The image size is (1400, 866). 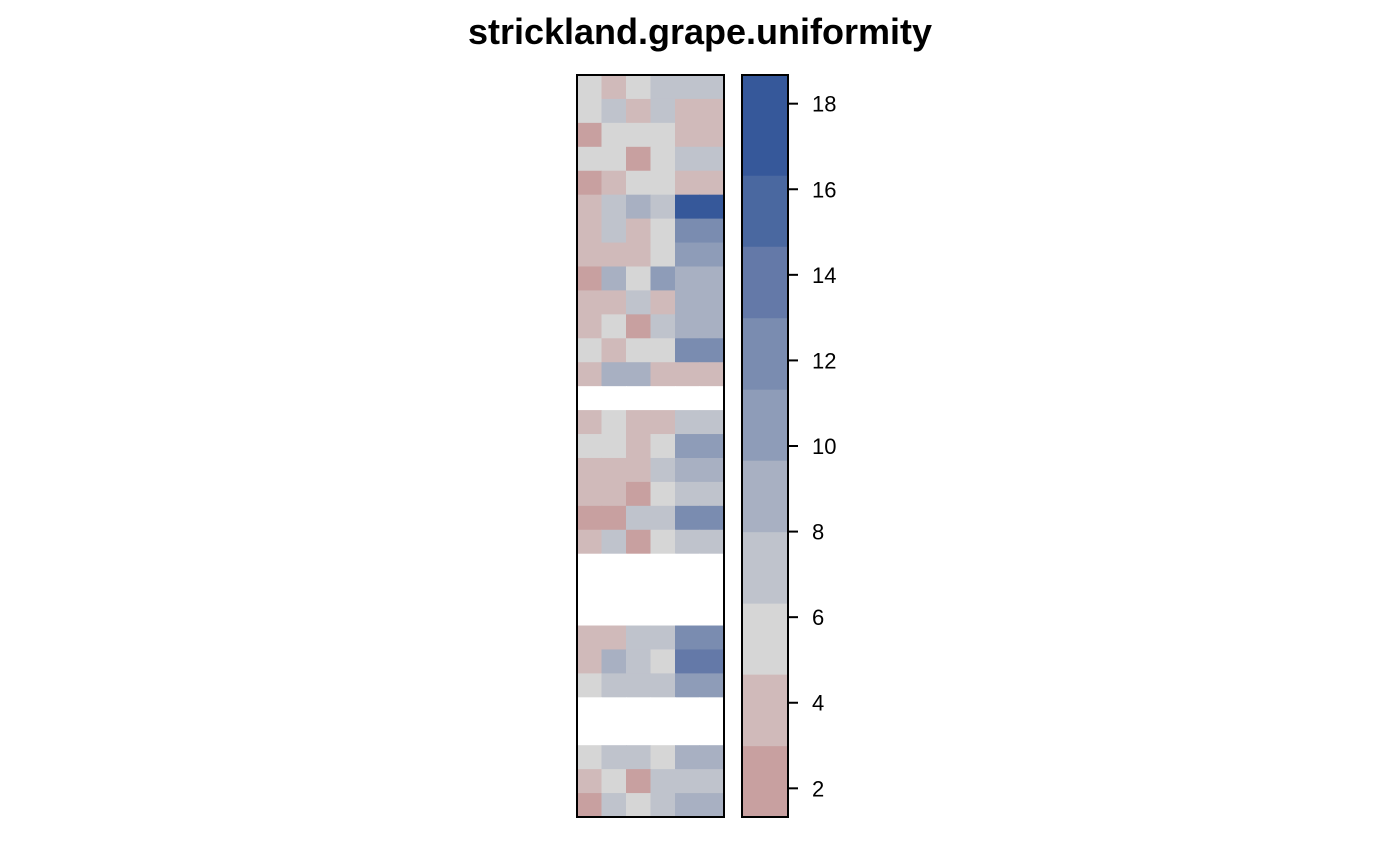 What do you see at coordinates (824, 360) in the screenshot?
I see `colorbar-tick-label: 12` at bounding box center [824, 360].